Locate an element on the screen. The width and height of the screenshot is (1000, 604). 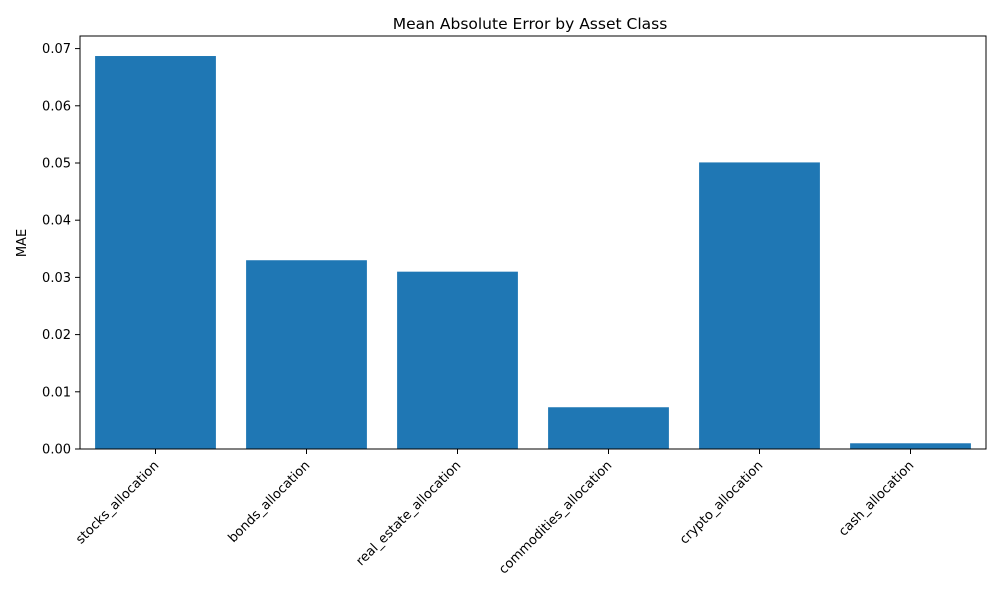
y-axis: 0.00 0.01 0.02 0.03 0.04 0.05 0.06 0.07 is located at coordinates (61, 250).